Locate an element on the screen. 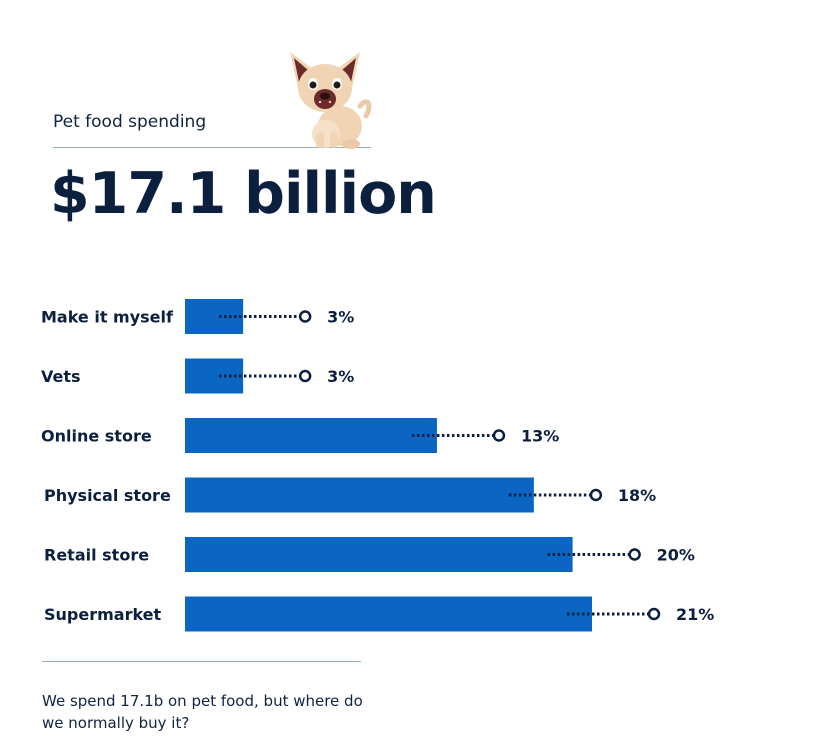 The width and height of the screenshot is (818, 739). category-label: Make it myself is located at coordinates (107, 317).